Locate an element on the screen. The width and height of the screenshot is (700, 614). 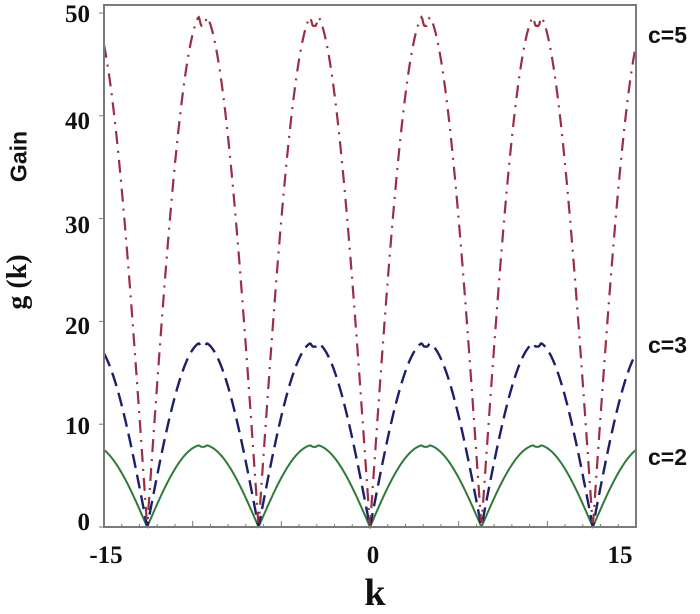
series-c2-line is located at coordinates (370, 487).